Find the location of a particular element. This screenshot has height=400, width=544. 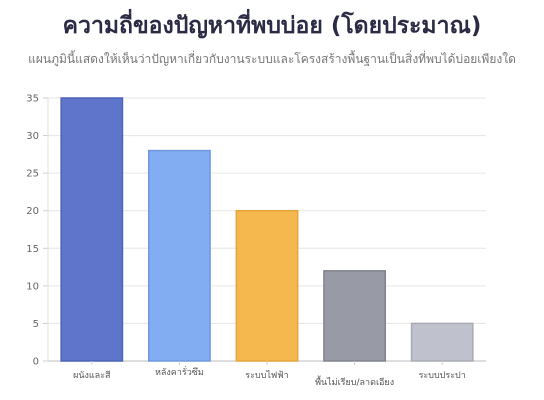

y-tick-label: 20 is located at coordinates (32, 211).